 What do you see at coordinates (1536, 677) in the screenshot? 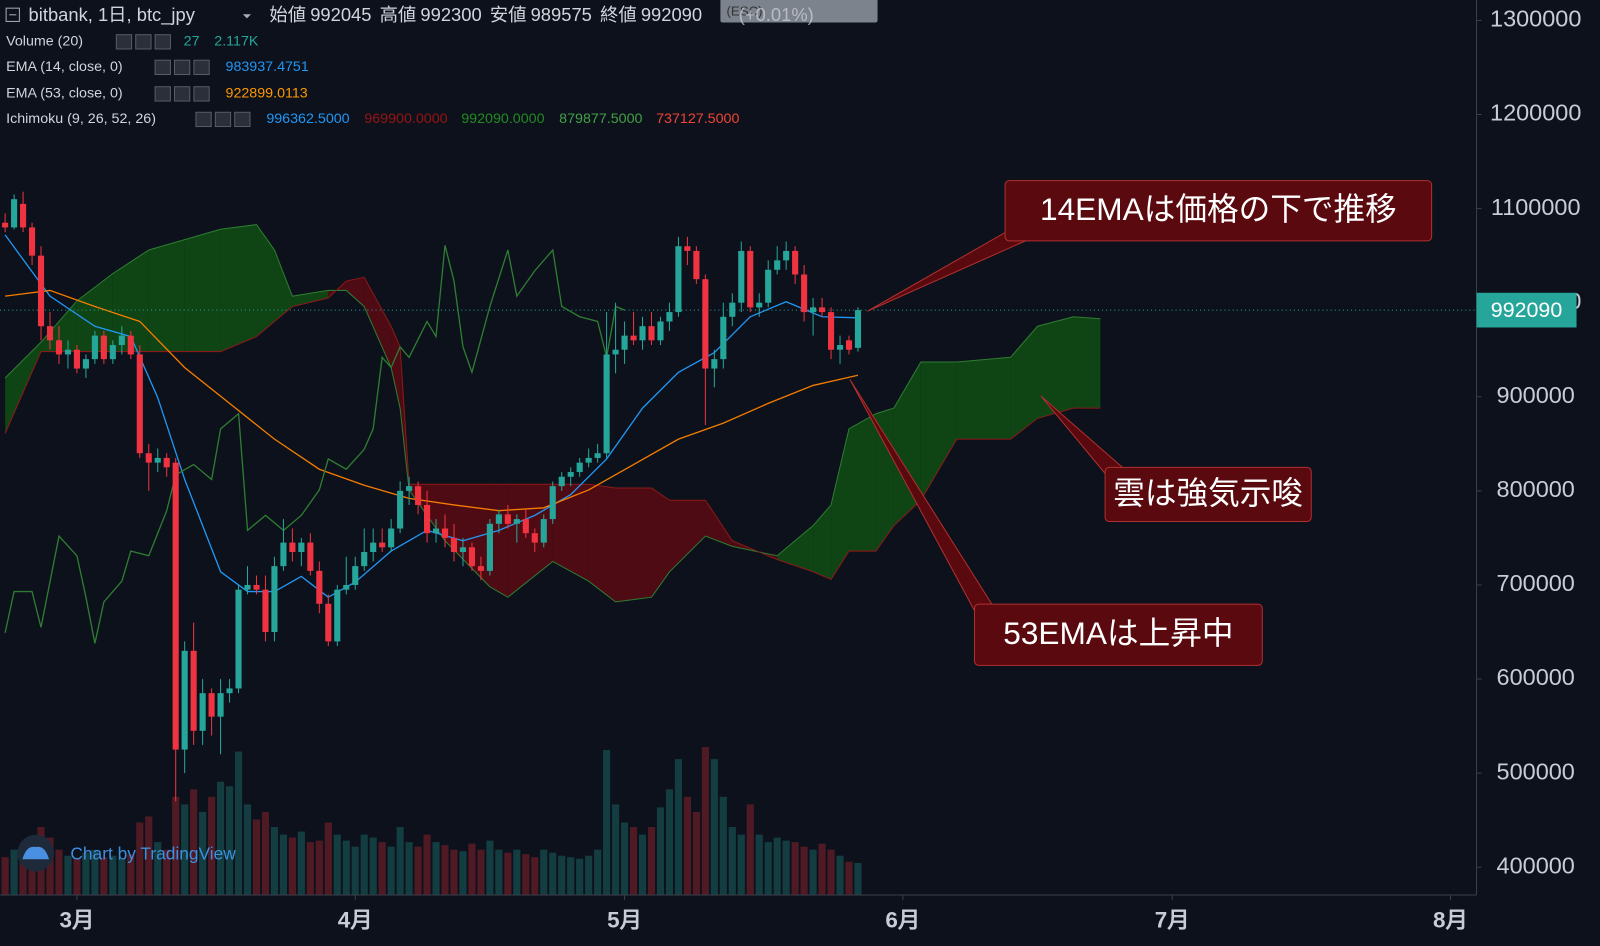
I see `y-tick-label: 600000` at bounding box center [1536, 677].